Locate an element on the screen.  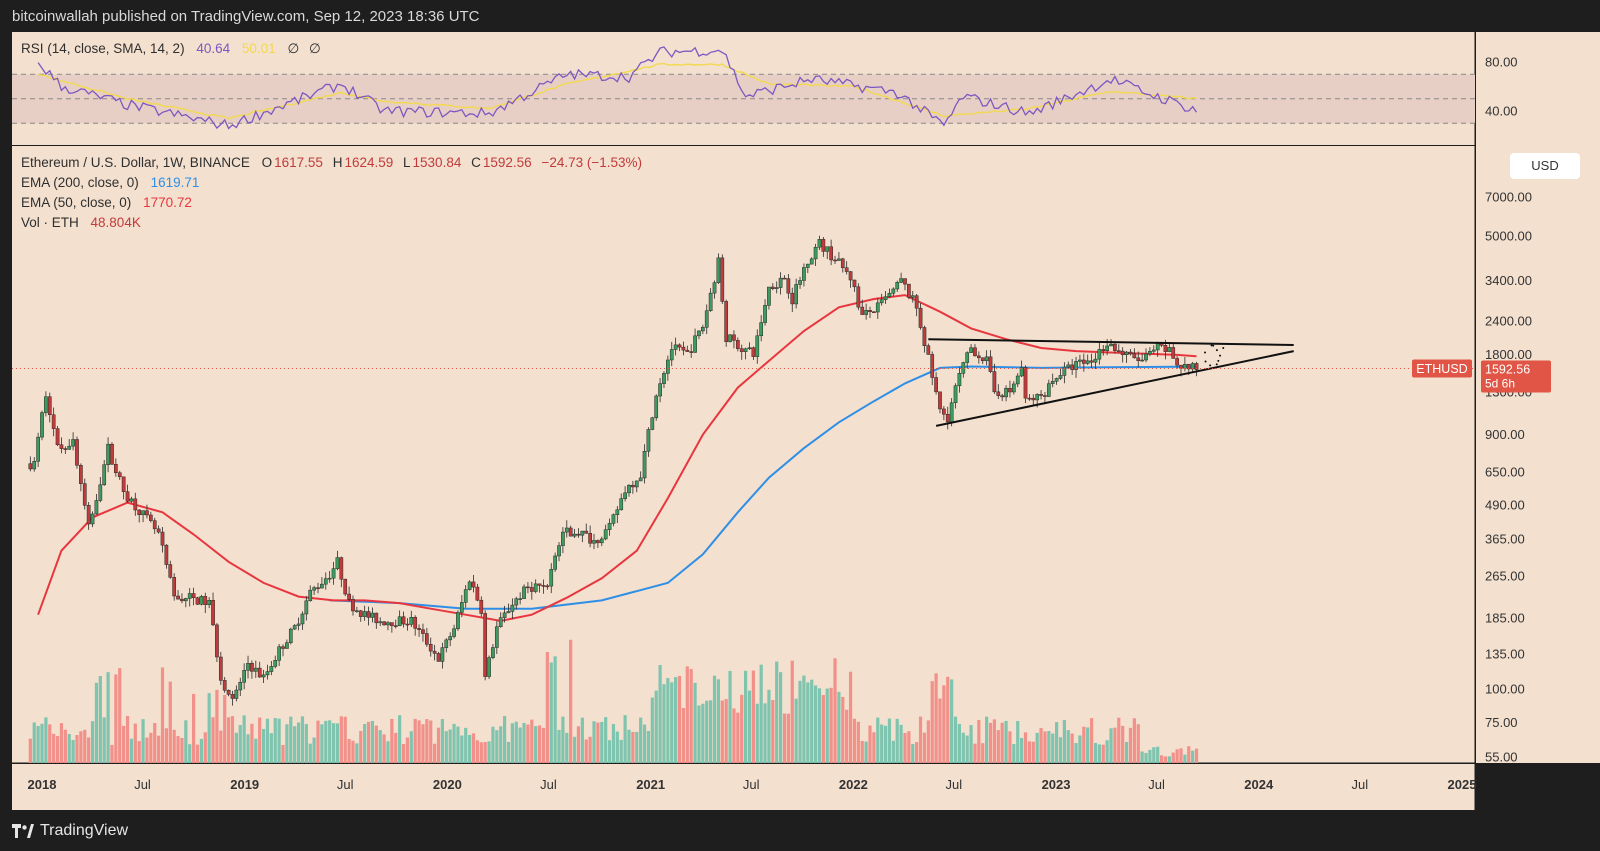
price-tag-value: 1592.56 is located at coordinates (1507, 369).